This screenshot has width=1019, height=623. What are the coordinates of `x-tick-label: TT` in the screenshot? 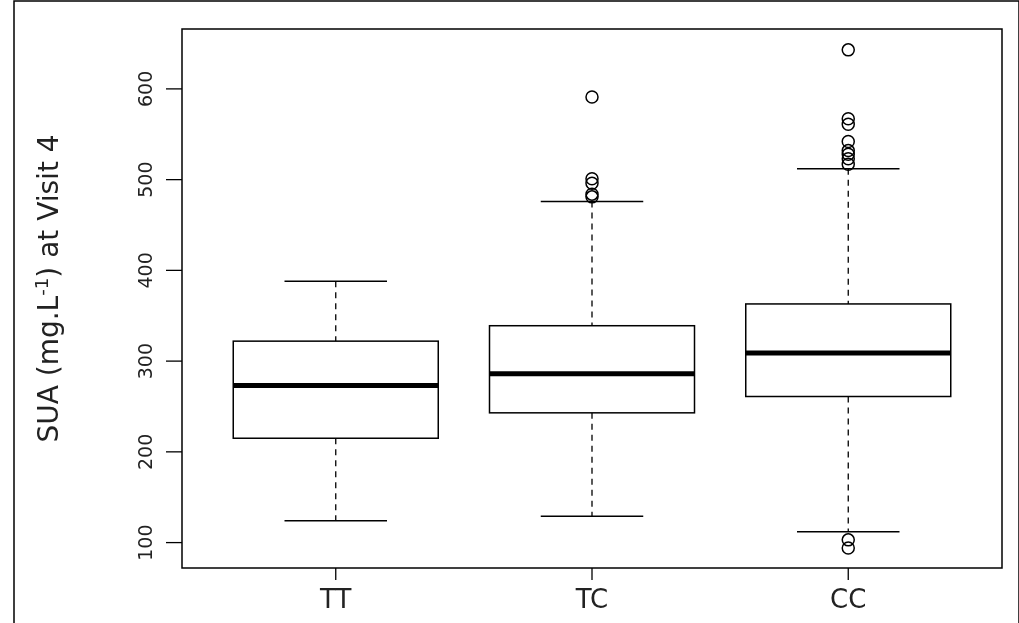 It's located at (335, 599).